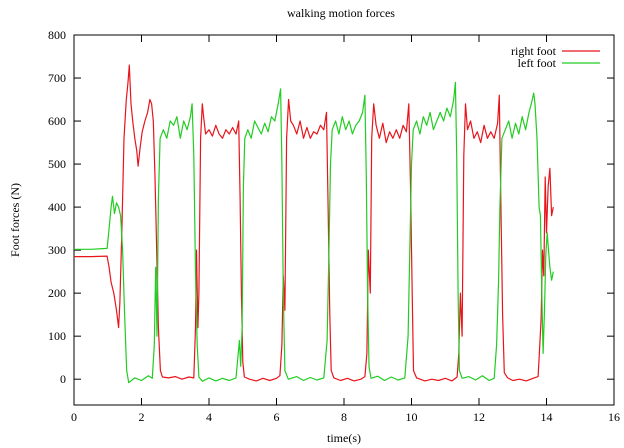 The image size is (624, 448). What do you see at coordinates (57, 293) in the screenshot?
I see `y-tick-label: 200` at bounding box center [57, 293].